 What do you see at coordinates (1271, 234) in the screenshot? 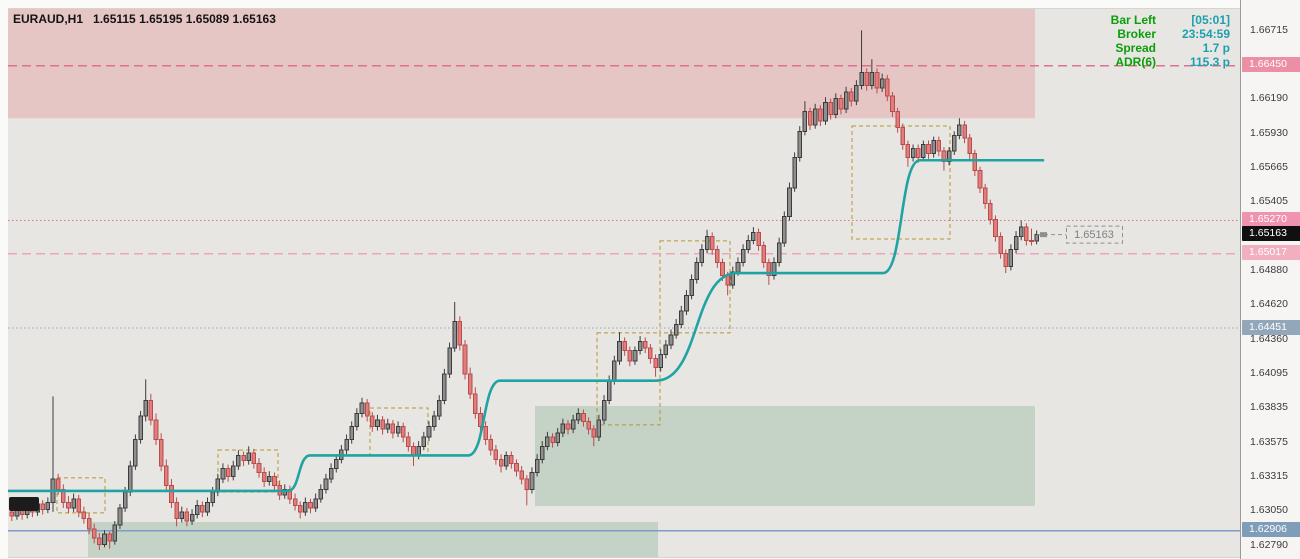
I see `axis-price-badge: 1.65163` at bounding box center [1271, 234].